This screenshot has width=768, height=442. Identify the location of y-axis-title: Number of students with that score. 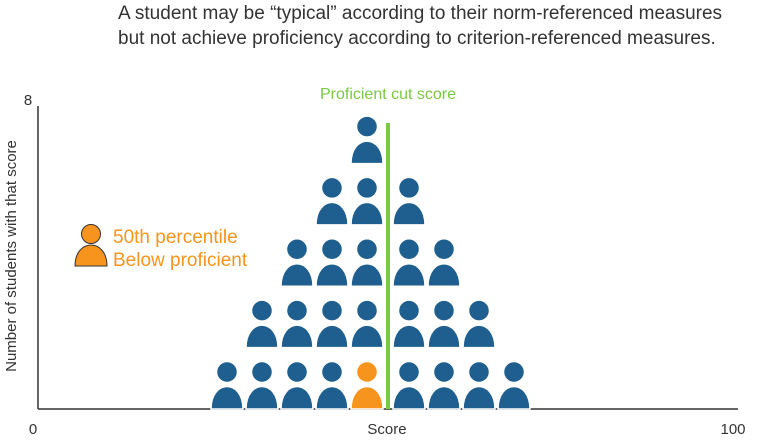
(11, 256).